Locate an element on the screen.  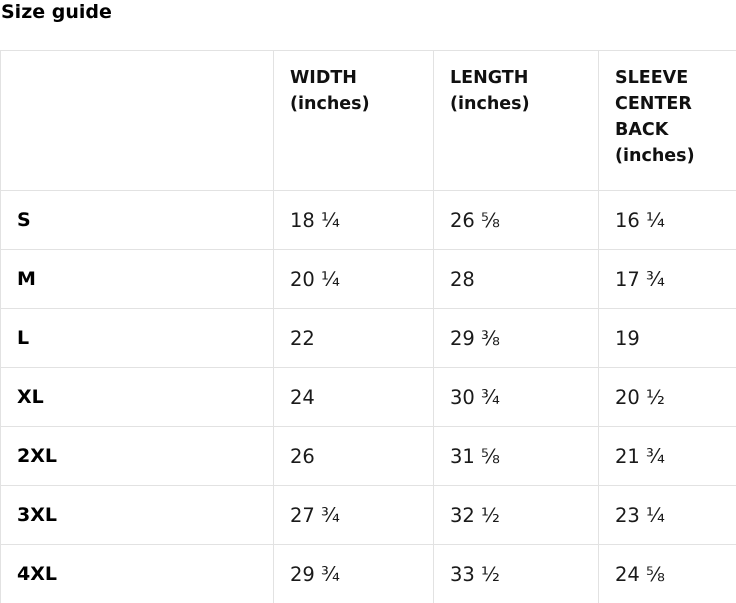
table-row-xl: XL 24 30 ¾ 20 ½ is located at coordinates (368, 397).